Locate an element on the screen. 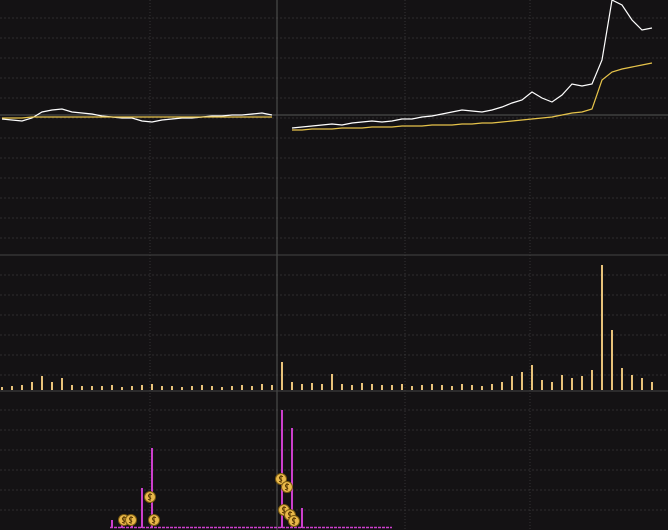 This screenshot has width=668, height=530. signal-icons is located at coordinates (209, 500).